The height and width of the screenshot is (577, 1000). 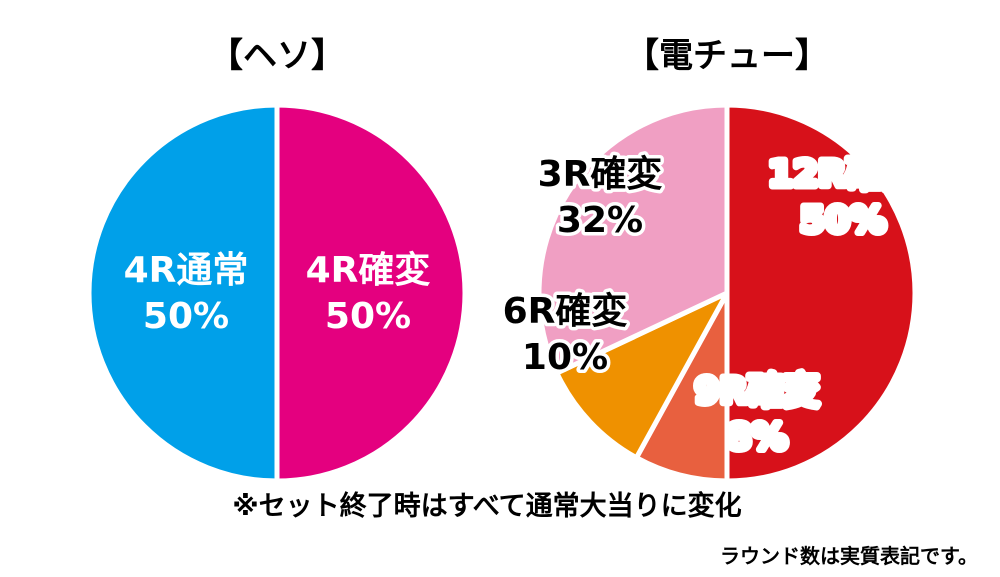 What do you see at coordinates (368, 293) in the screenshot?
I see `heso-slice-0-label: 4R確変 50%` at bounding box center [368, 293].